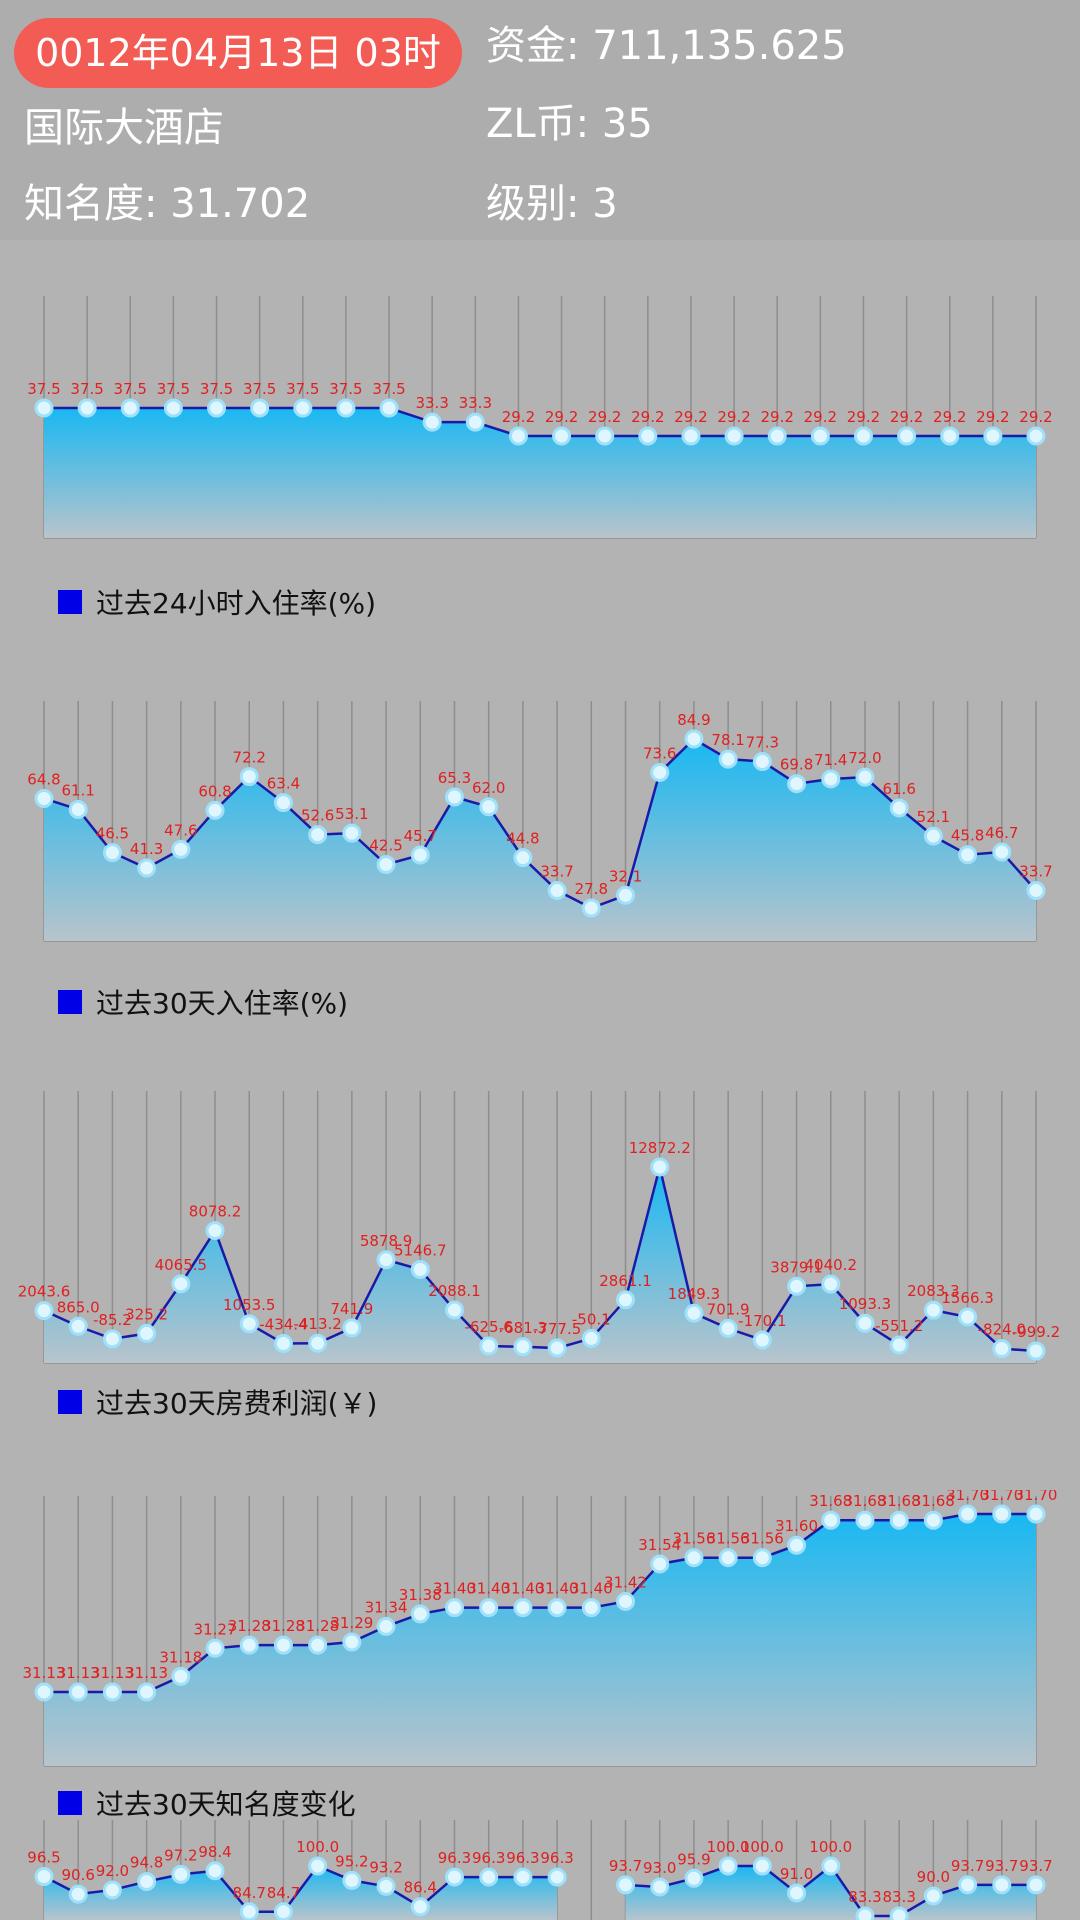 This screenshot has width=1080, height=1920. What do you see at coordinates (43, 1857) in the screenshot?
I see `data-label: 96.5` at bounding box center [43, 1857].